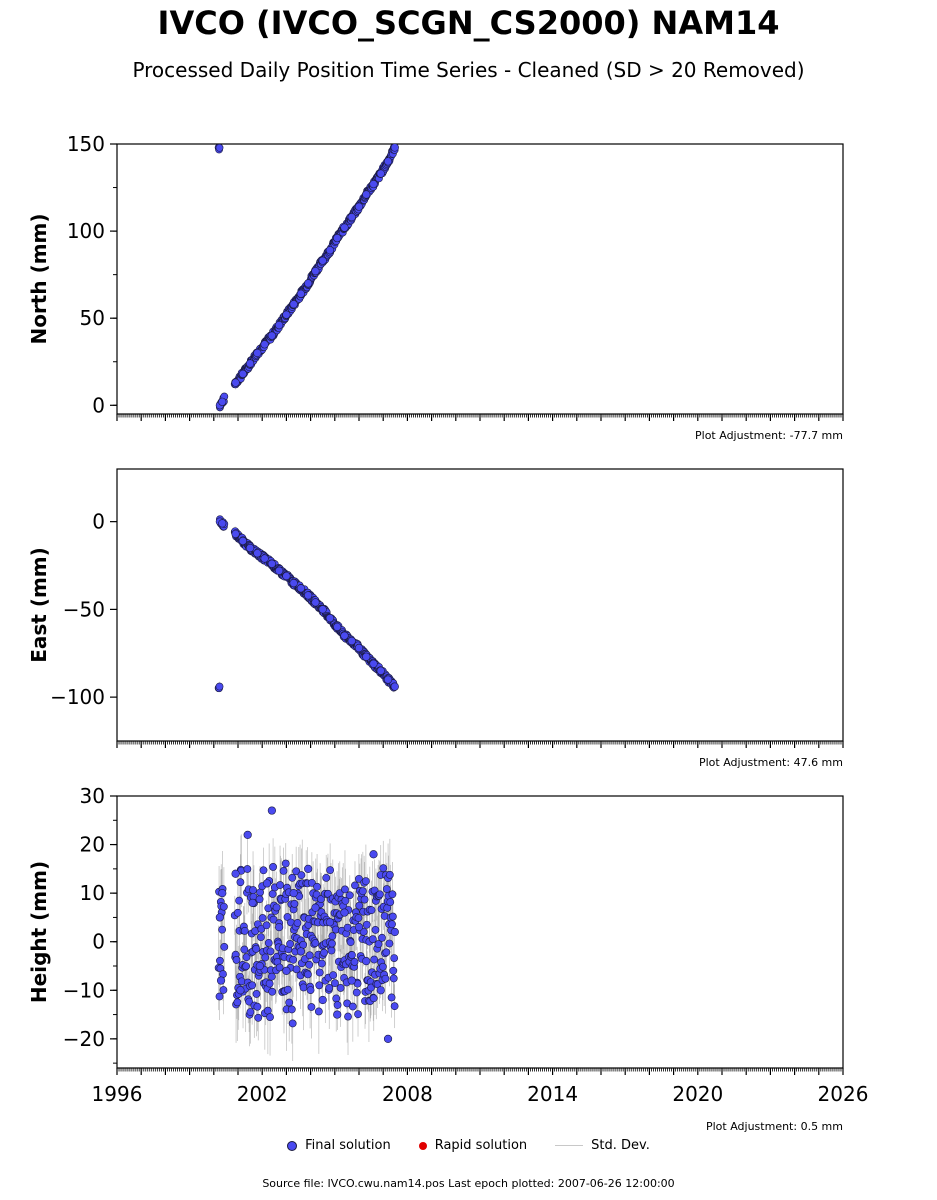 The width and height of the screenshot is (937, 1200). What do you see at coordinates (39, 278) in the screenshot?
I see `north-ylabel: North (mm)` at bounding box center [39, 278].